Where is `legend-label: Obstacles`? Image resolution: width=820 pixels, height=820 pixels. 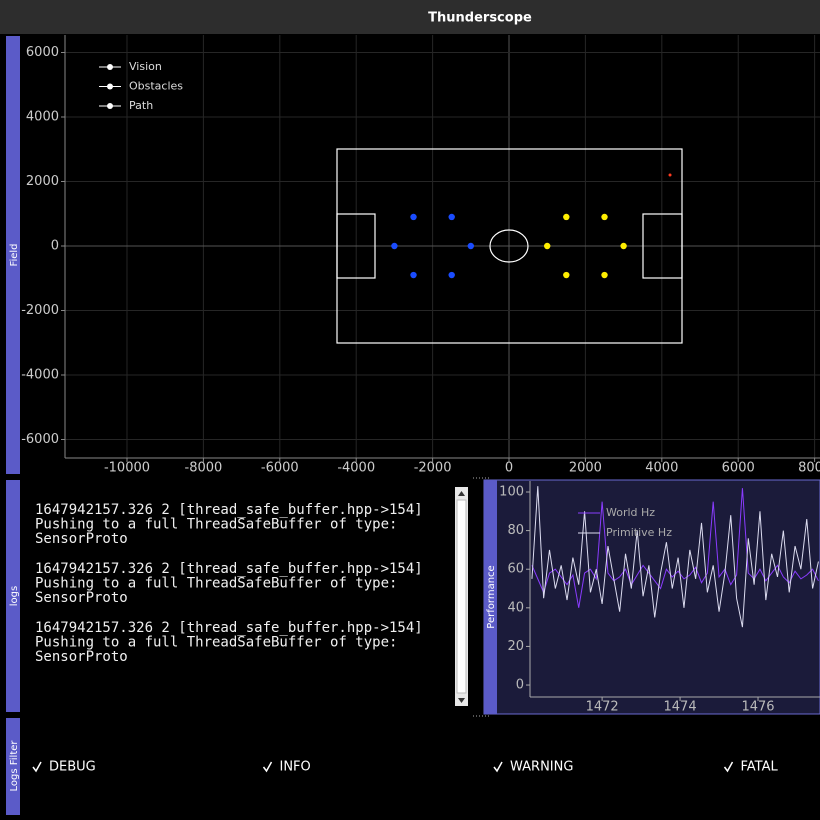 legend-label: Obstacles is located at coordinates (156, 86).